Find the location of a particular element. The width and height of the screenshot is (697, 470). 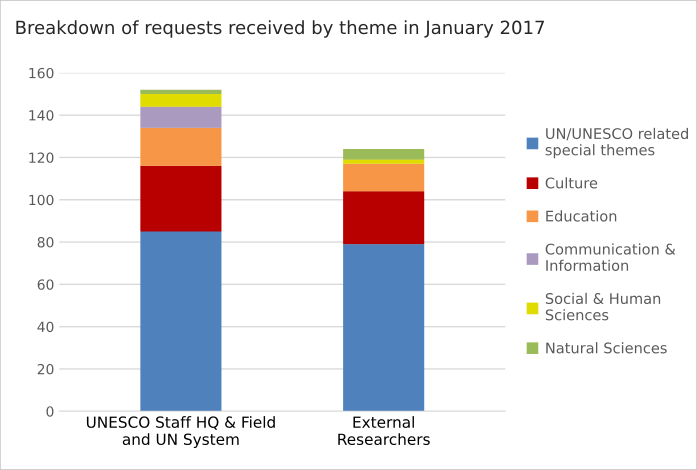

y-tick-label: 120 is located at coordinates (41, 157).